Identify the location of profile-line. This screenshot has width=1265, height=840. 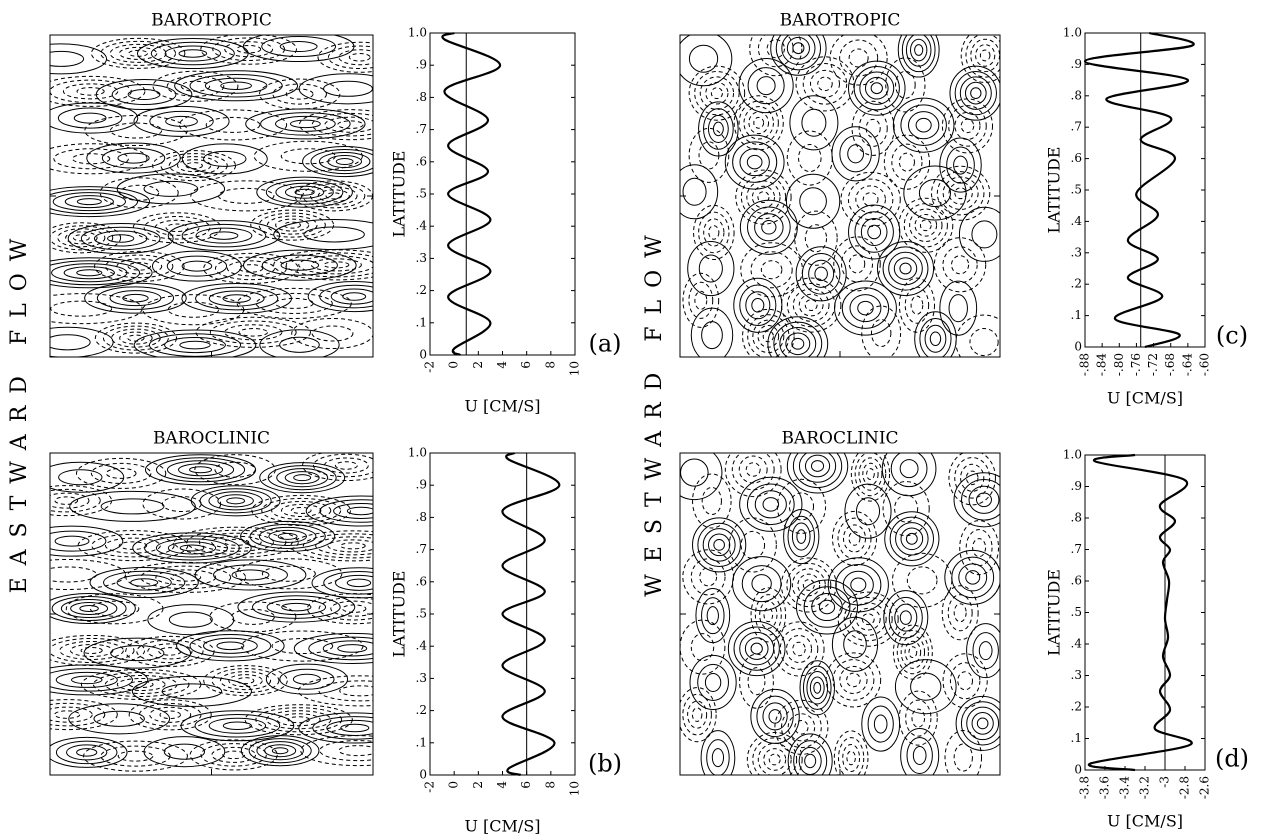
(1139, 190).